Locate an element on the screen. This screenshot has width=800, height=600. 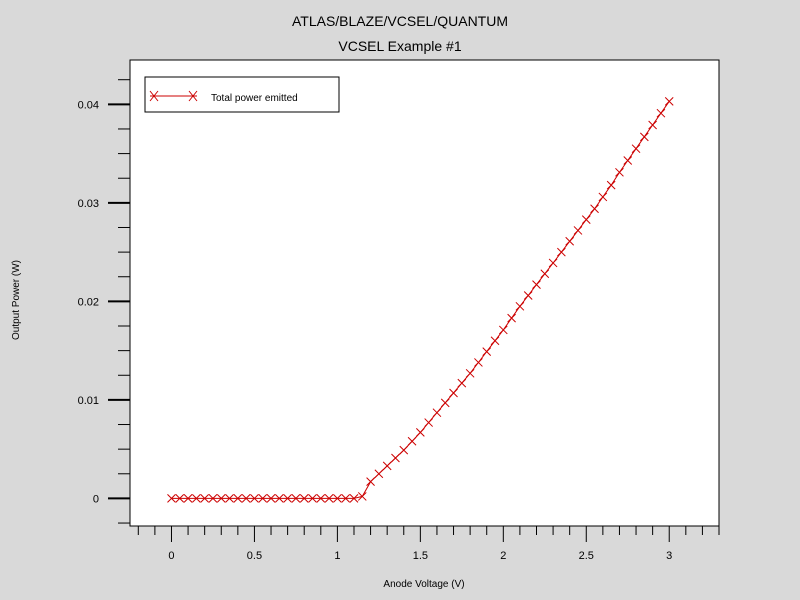
legend-label: Total power emitted is located at coordinates (254, 98).